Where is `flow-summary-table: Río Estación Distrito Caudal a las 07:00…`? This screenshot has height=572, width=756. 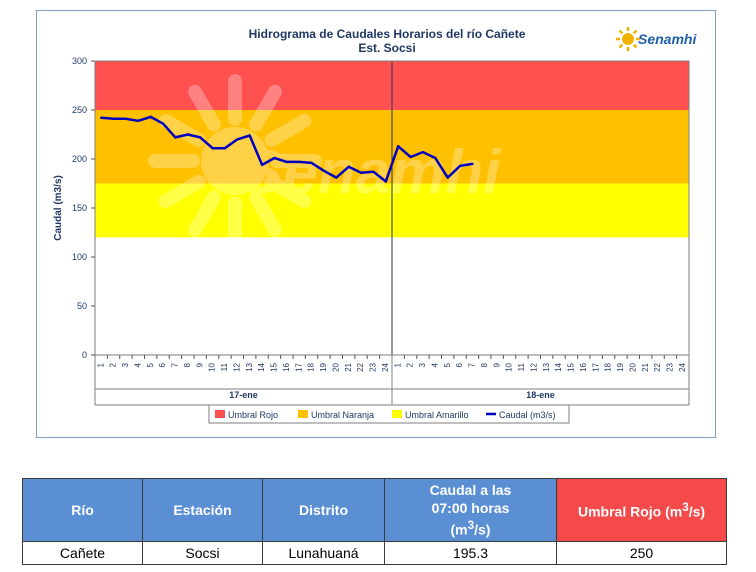 flow-summary-table: Río Estación Distrito Caudal a las 07:00… is located at coordinates (374, 521).